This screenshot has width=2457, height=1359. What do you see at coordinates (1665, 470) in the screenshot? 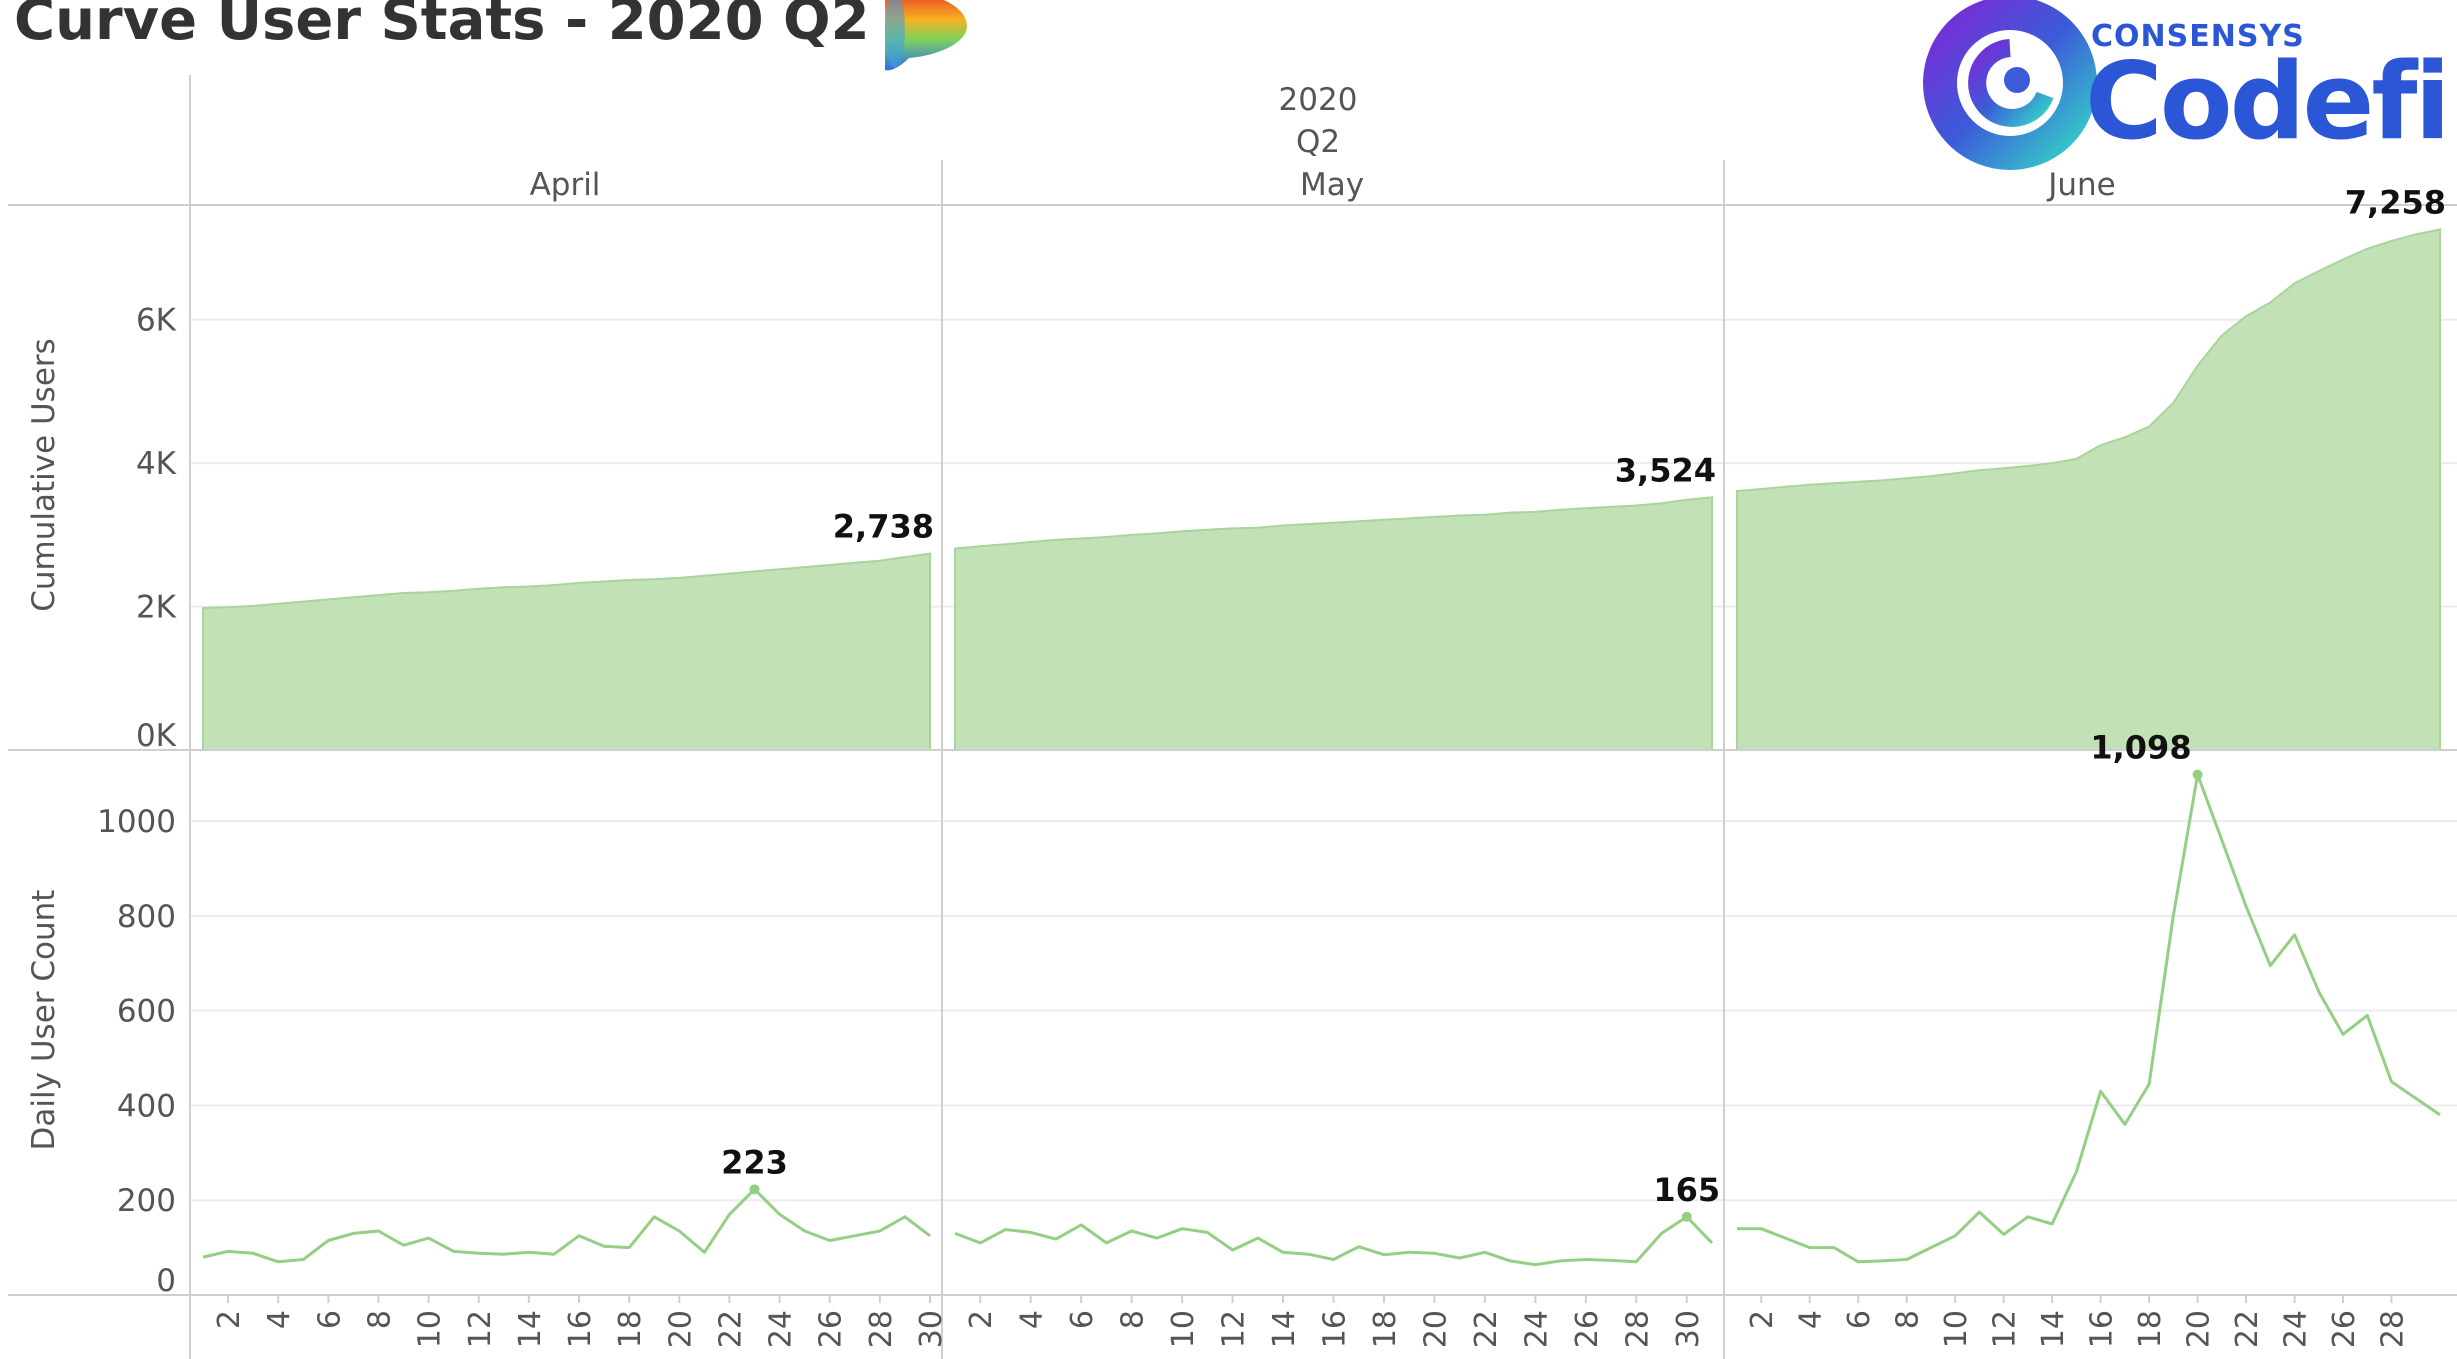
I see `data-label-cumulative-may: 3,524` at bounding box center [1665, 470].